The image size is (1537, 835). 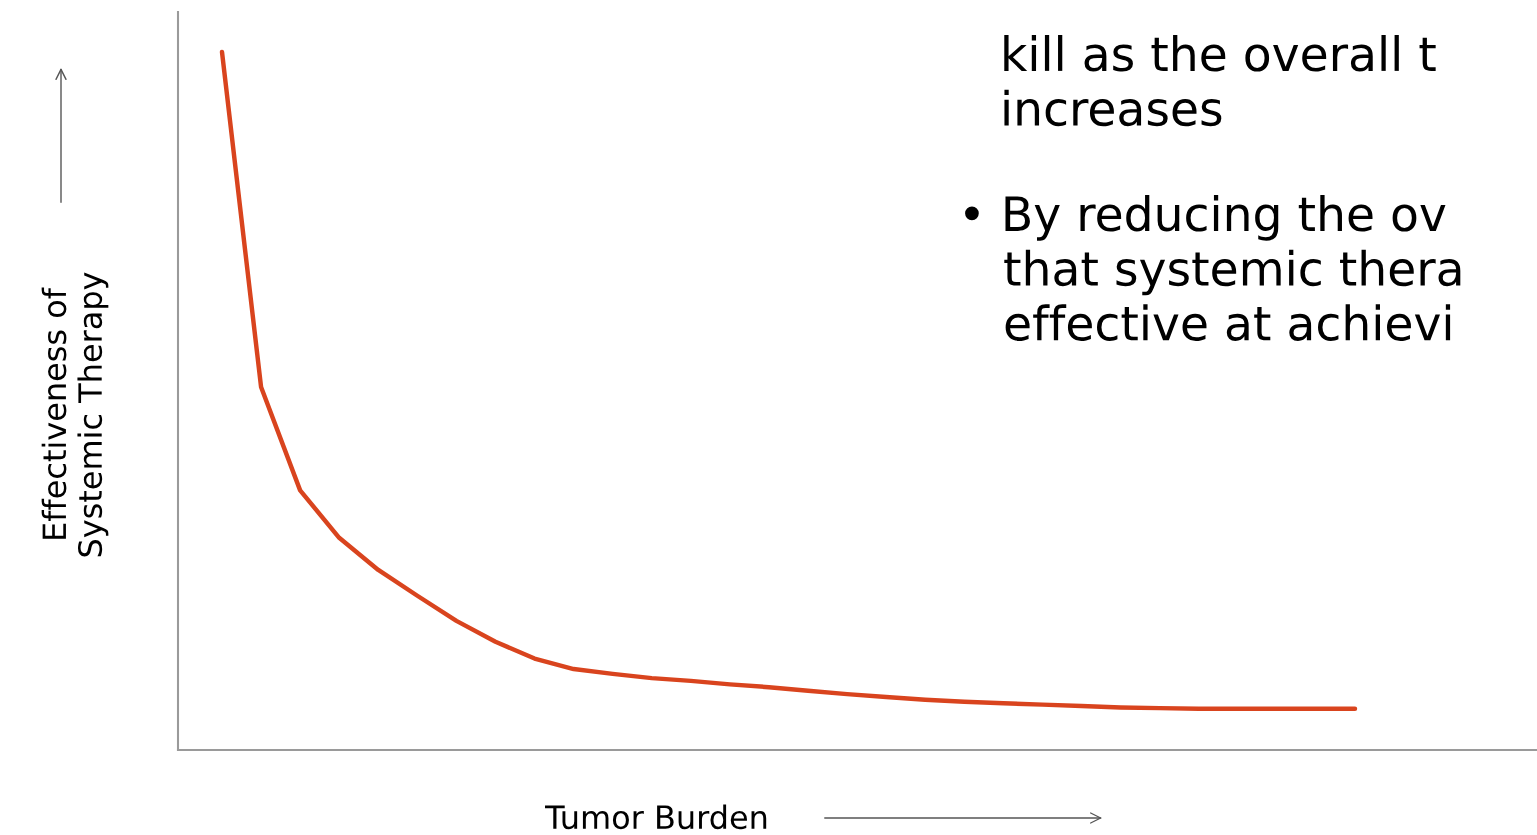 What do you see at coordinates (1213, 268) in the screenshot?
I see `annotation: • By reducing the ov that systemic thera effective at achievi` at bounding box center [1213, 268].